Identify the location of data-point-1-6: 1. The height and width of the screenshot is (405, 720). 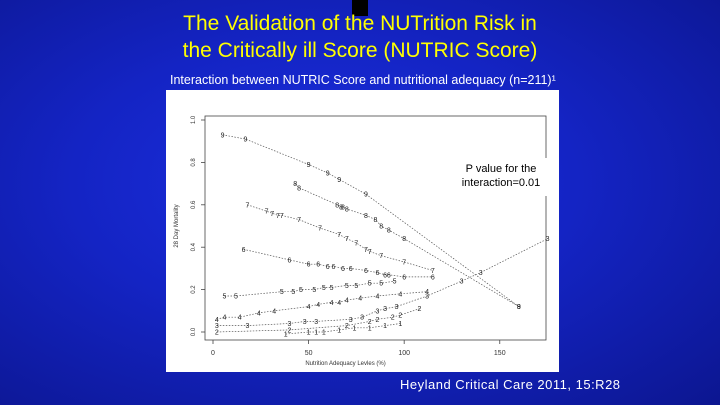
(370, 328).